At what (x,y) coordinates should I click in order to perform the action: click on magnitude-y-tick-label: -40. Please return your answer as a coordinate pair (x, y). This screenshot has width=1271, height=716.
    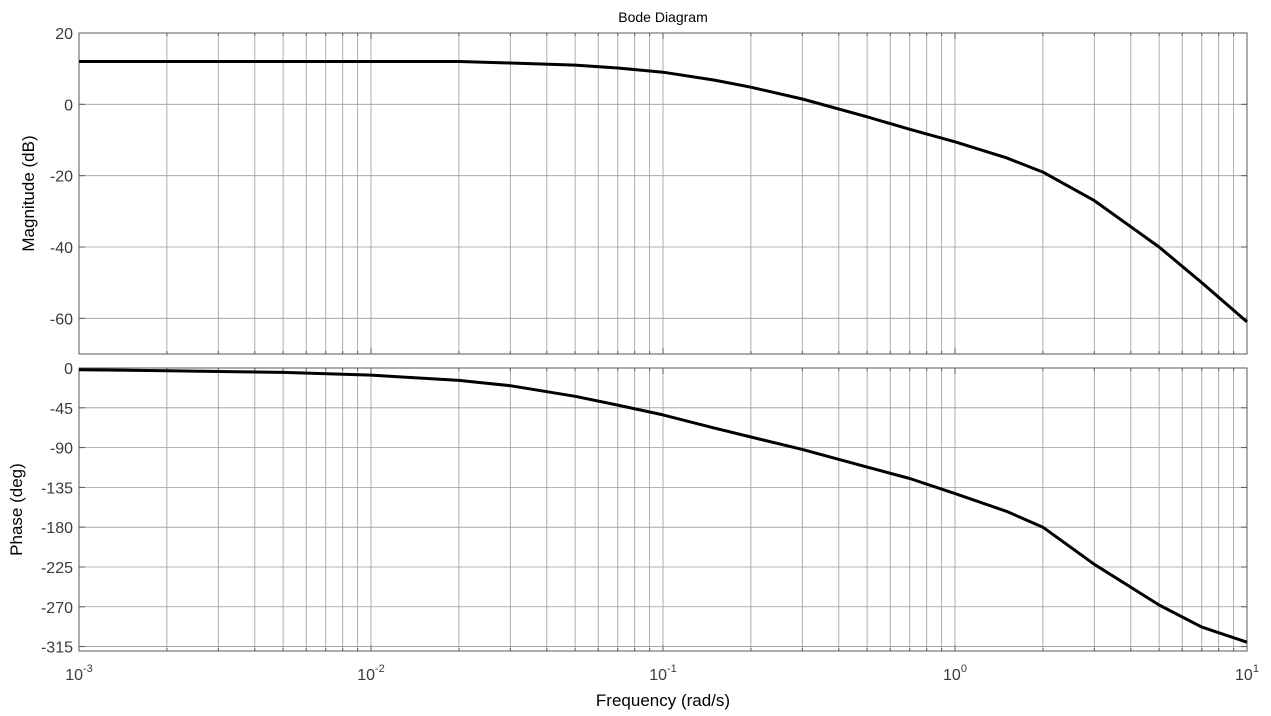
    Looking at the image, I should click on (61, 248).